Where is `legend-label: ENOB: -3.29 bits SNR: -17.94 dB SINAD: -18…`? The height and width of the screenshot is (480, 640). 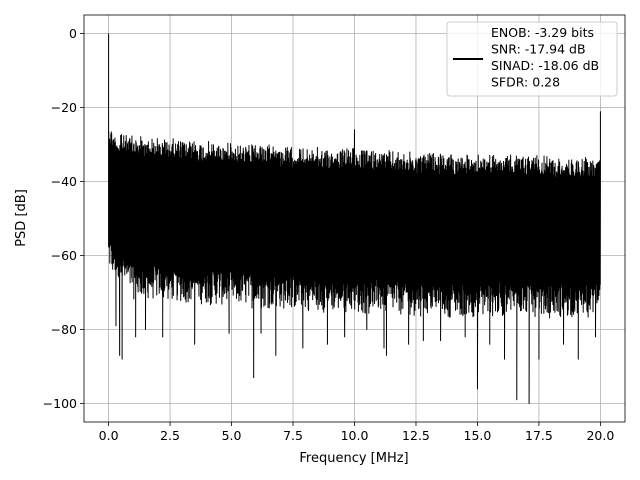 legend-label: ENOB: -3.29 bits SNR: -17.94 dB SINAD: -18… is located at coordinates (545, 57).